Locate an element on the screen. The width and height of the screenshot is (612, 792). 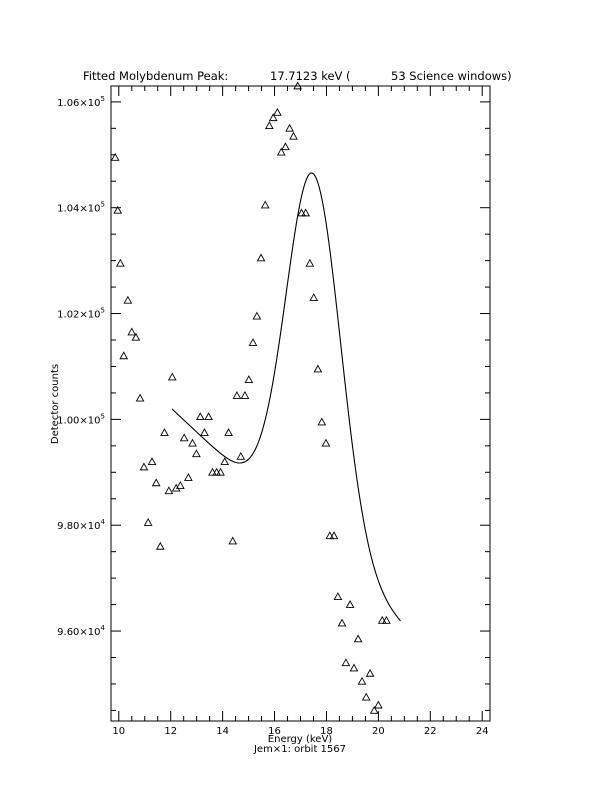
y-tick-label: 9.60×10⁴ is located at coordinates (81, 631).